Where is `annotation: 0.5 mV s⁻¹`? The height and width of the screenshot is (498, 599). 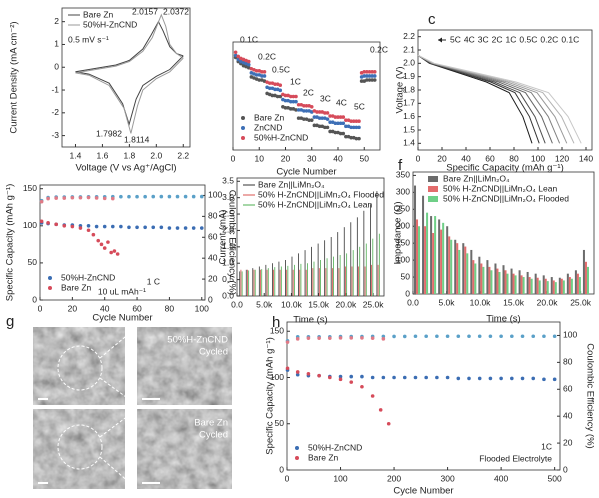
annotation: 0.5 mV s⁻¹ is located at coordinates (88, 39).